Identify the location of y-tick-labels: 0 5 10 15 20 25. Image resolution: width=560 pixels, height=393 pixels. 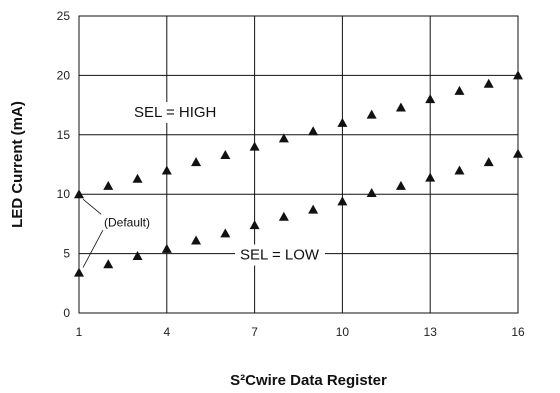
(64, 164).